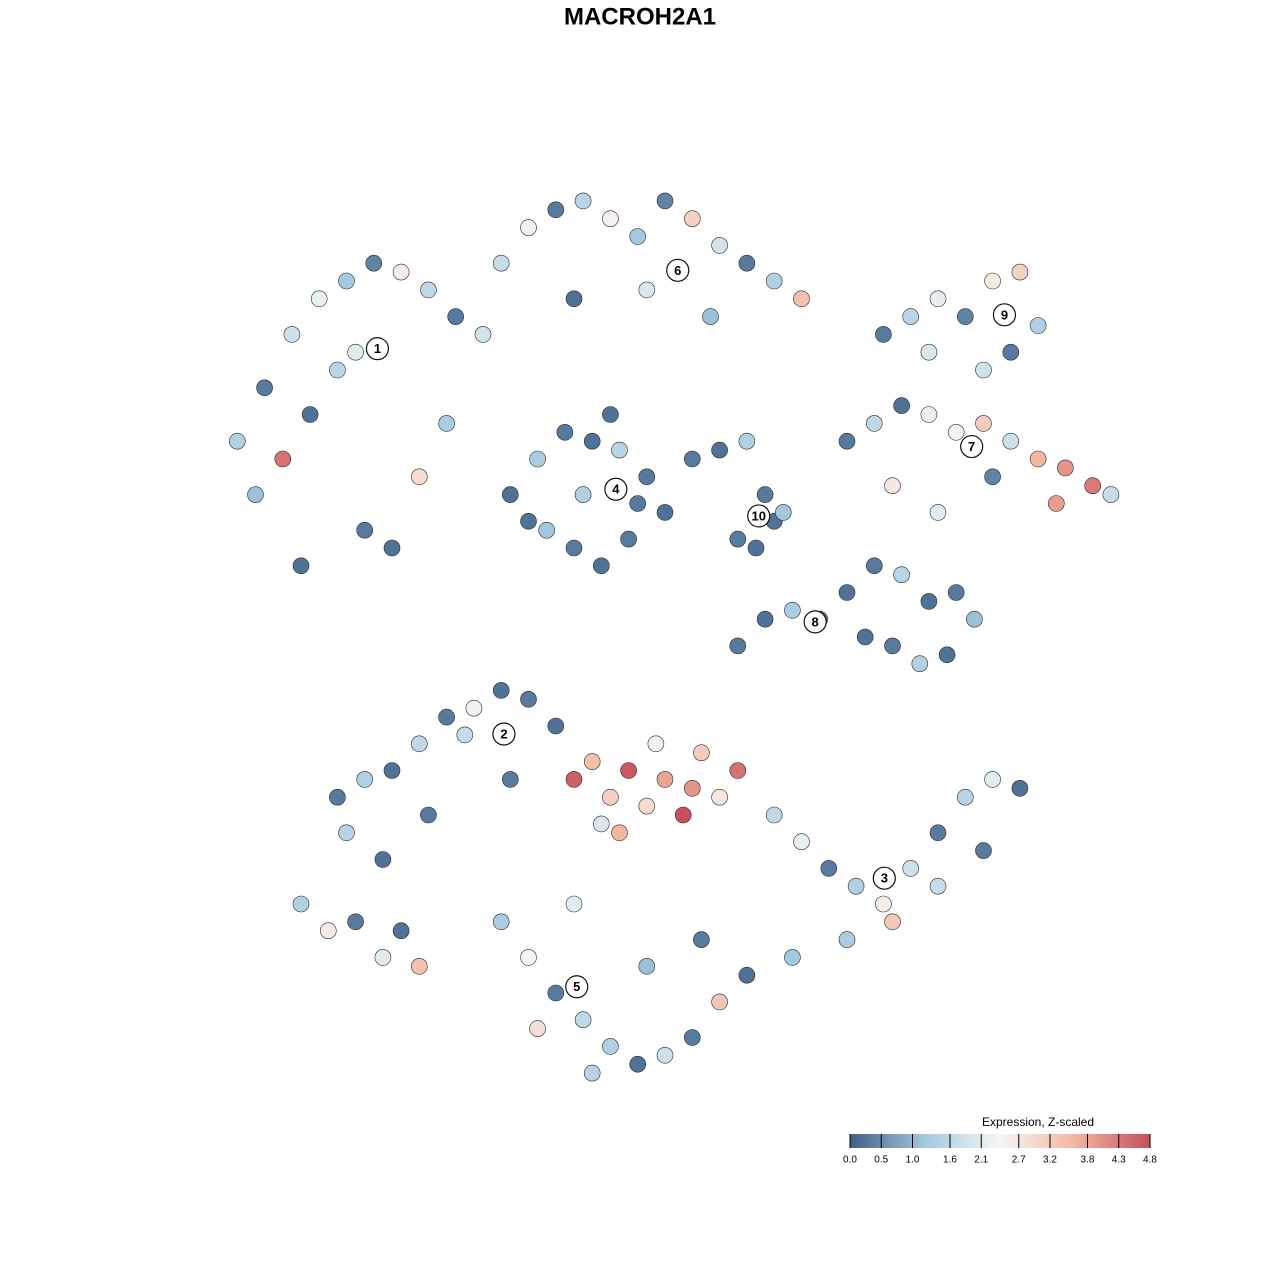 This screenshot has height=1280, width=1280. I want to click on cluster-label: 1, so click(377, 348).